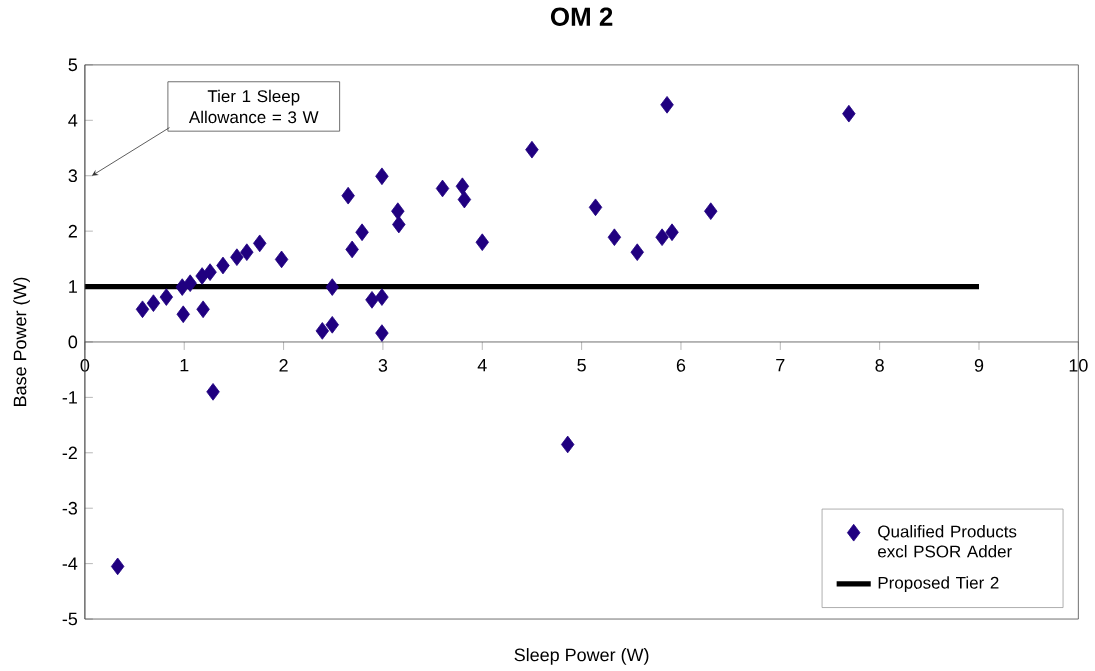 Image resolution: width=1095 pixels, height=671 pixels. Describe the element at coordinates (581, 16) in the screenshot. I see `chart-title: OM 2` at that location.